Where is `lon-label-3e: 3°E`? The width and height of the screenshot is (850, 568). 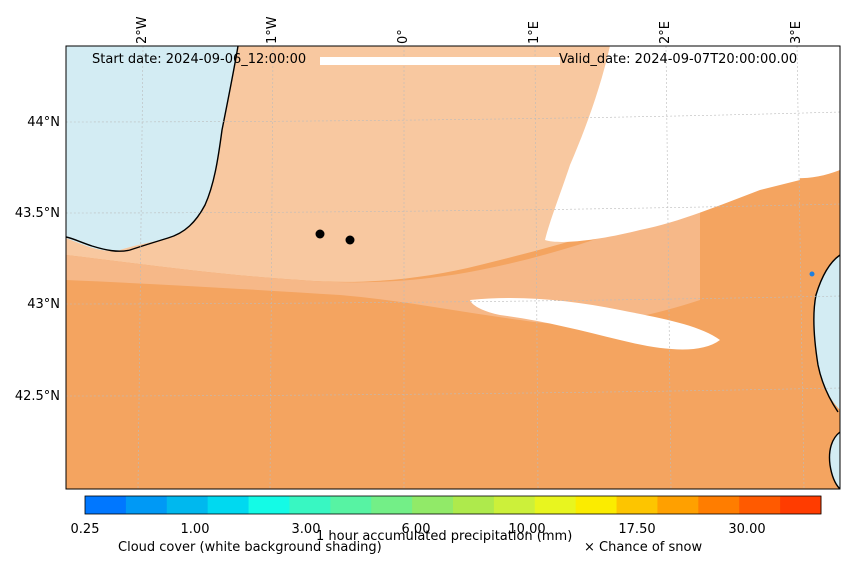
lon-label-3e: 3°E is located at coordinates (796, 32).